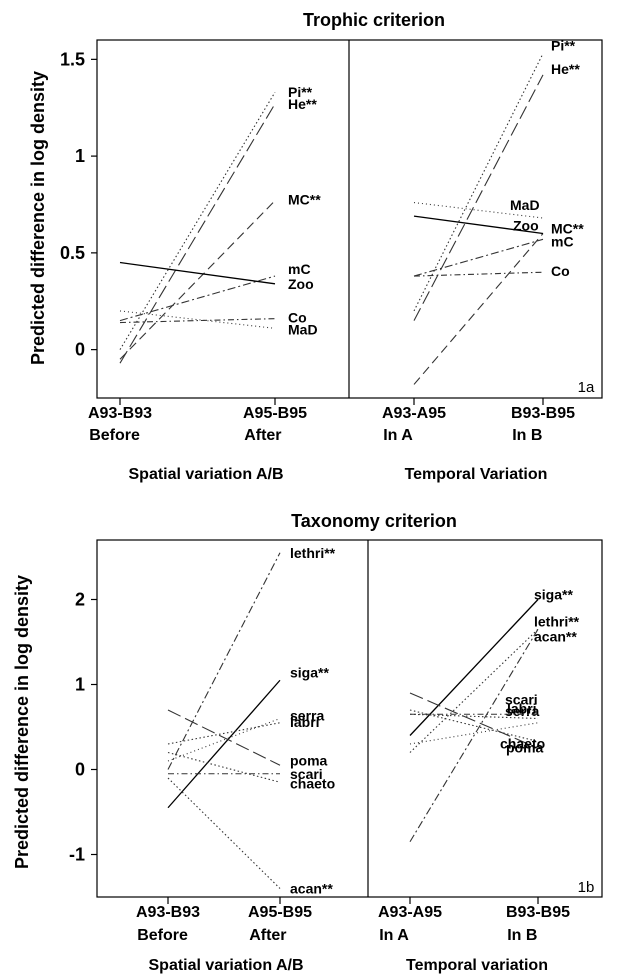  I want to click on y-tick-label: 1.5, so click(72, 59).